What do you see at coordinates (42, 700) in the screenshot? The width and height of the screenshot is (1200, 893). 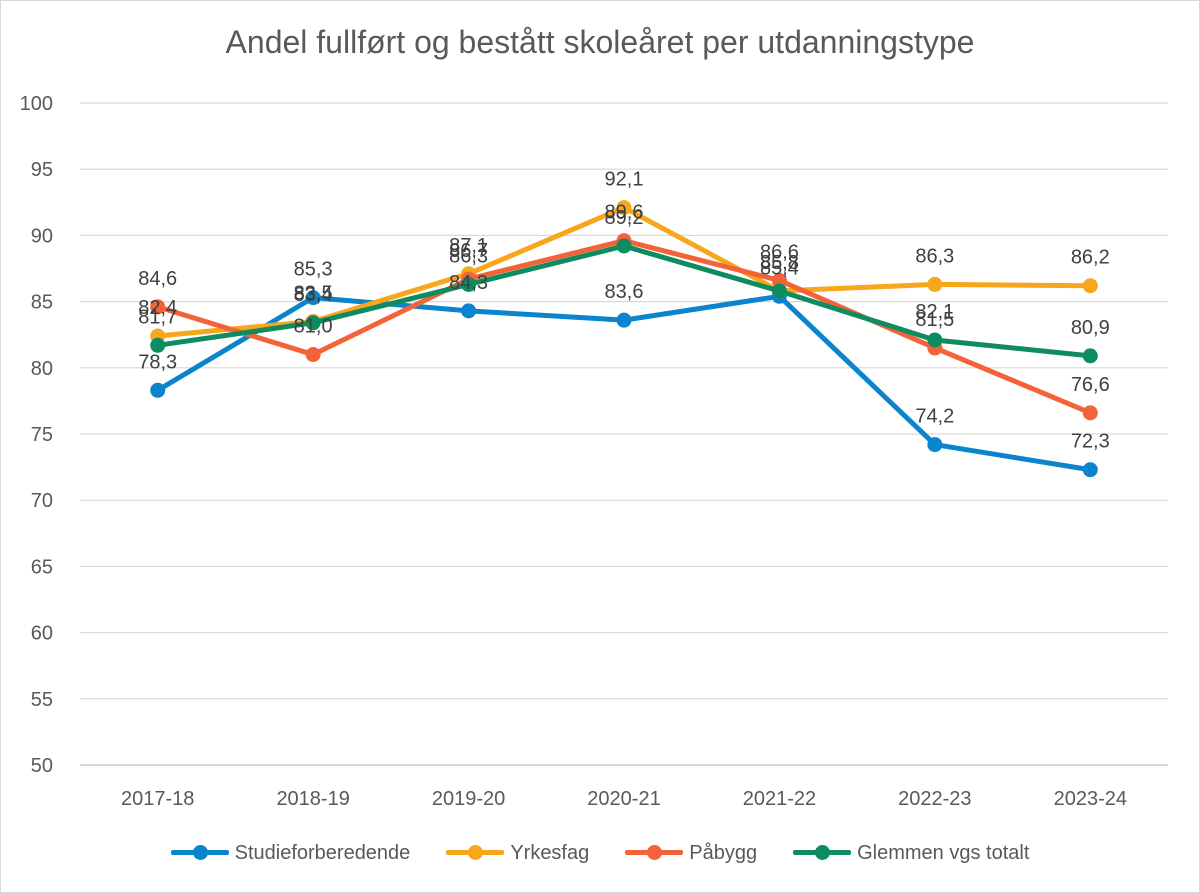 I see `y-tick-label: 55` at bounding box center [42, 700].